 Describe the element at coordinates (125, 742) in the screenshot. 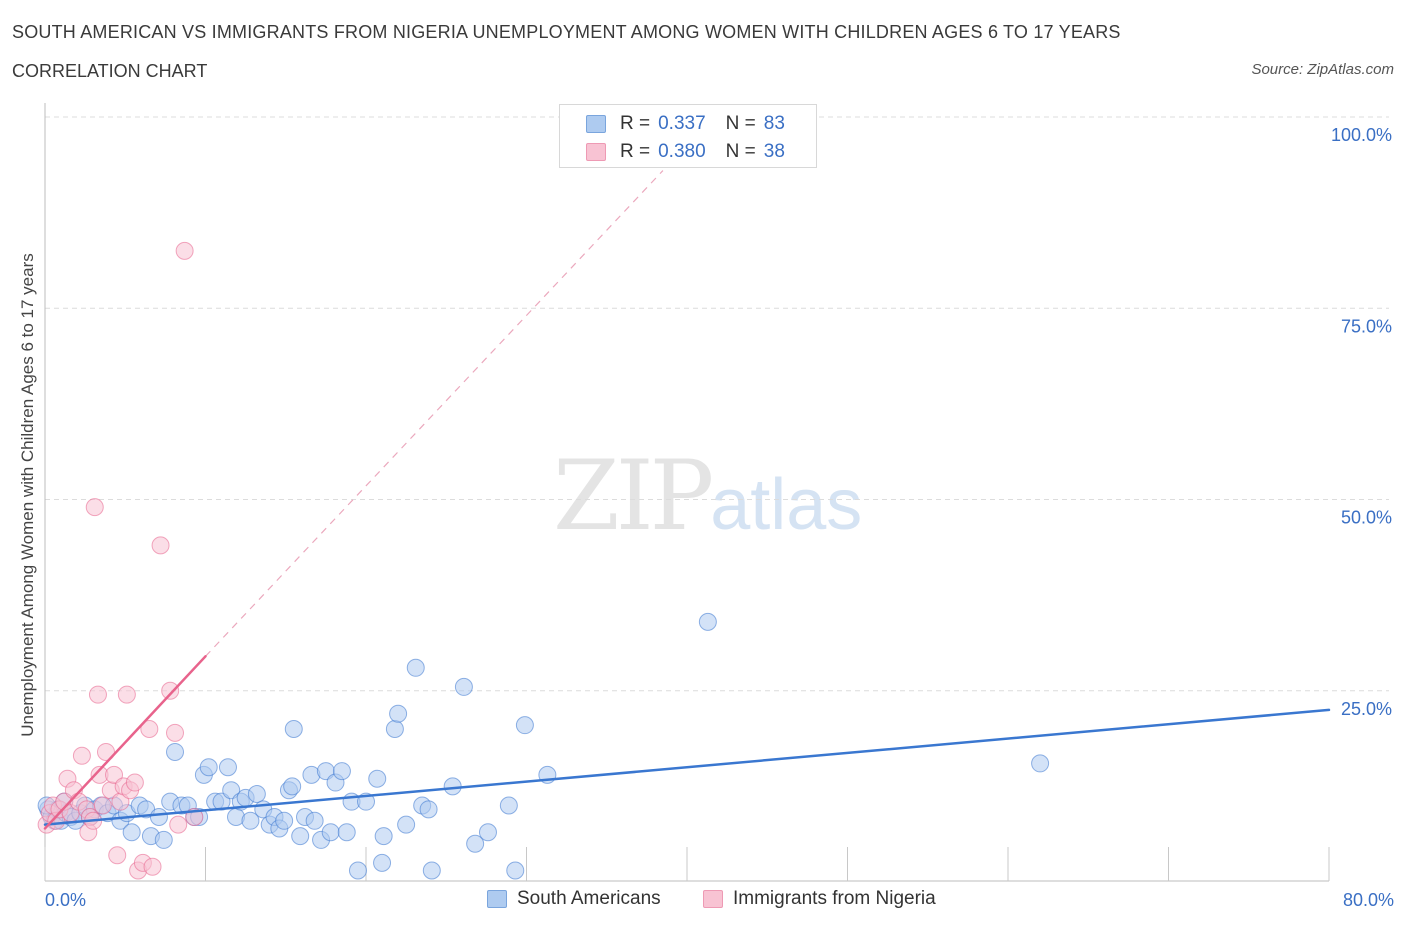

I see `trendline-nigeria` at that location.